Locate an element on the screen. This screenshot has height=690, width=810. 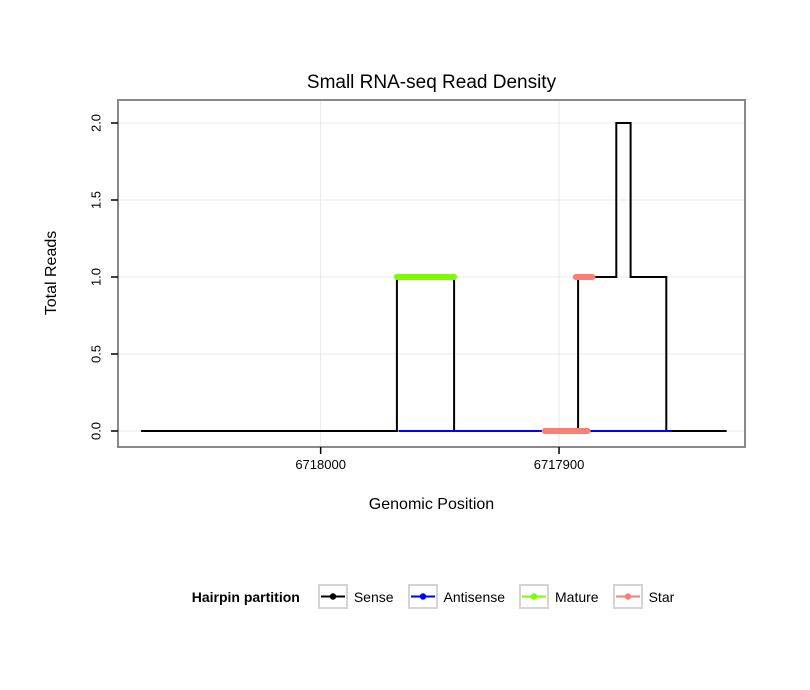
legend-title: Hairpin partition is located at coordinates (245, 596).